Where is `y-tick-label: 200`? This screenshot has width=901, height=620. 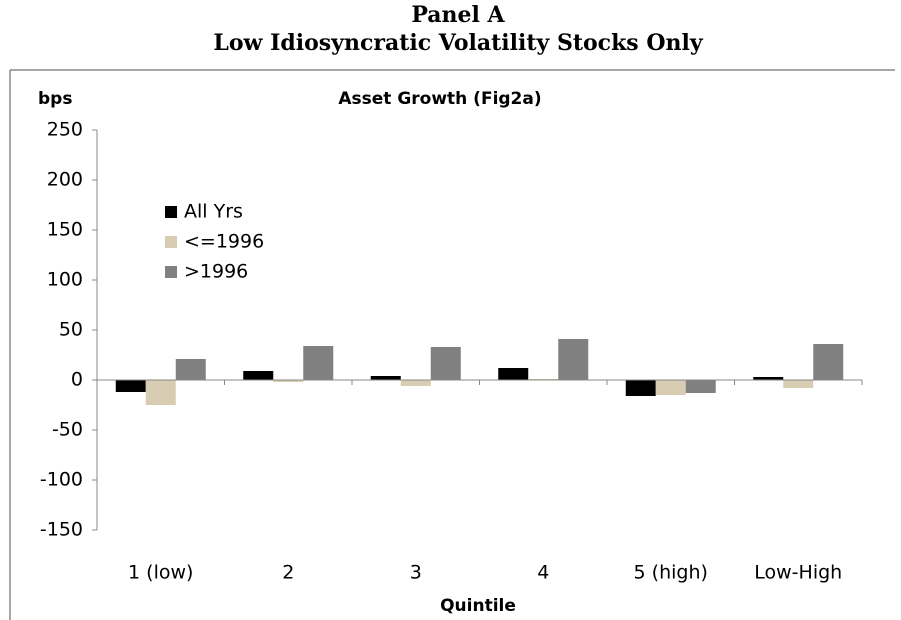 y-tick-label: 200 is located at coordinates (65, 180).